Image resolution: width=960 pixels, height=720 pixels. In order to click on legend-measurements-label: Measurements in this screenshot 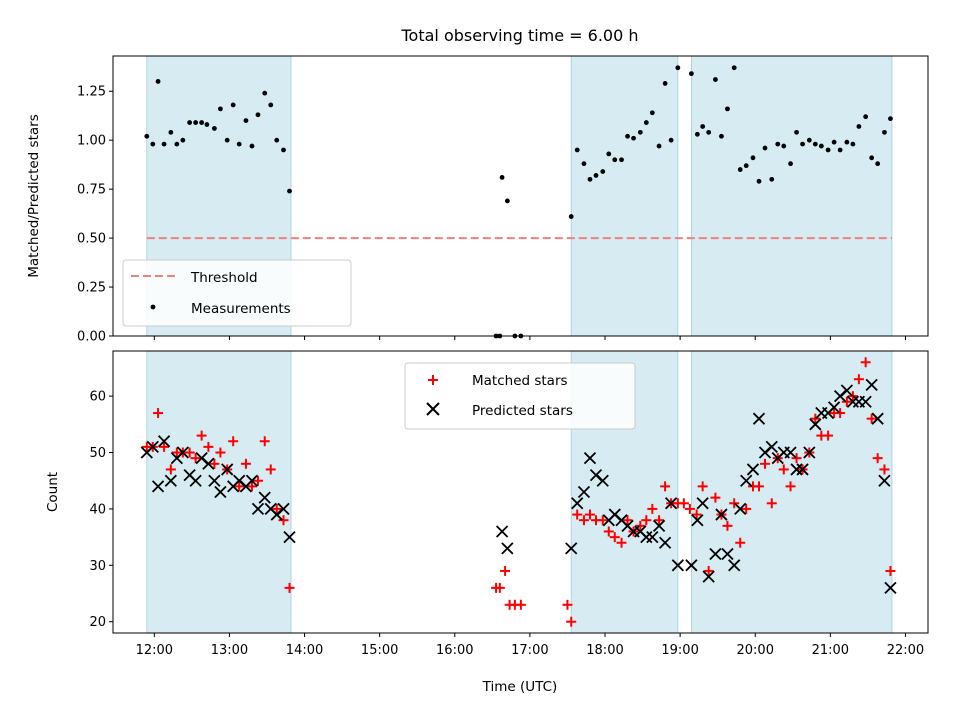, I will do `click(241, 309)`.